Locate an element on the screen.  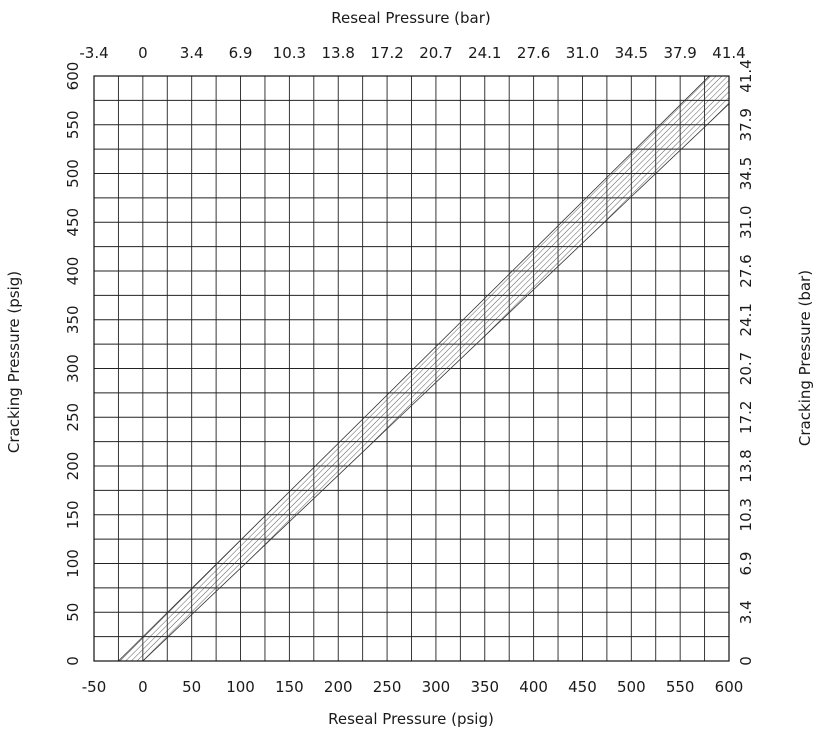
x2-tick-label: -3.4 is located at coordinates (93, 53).